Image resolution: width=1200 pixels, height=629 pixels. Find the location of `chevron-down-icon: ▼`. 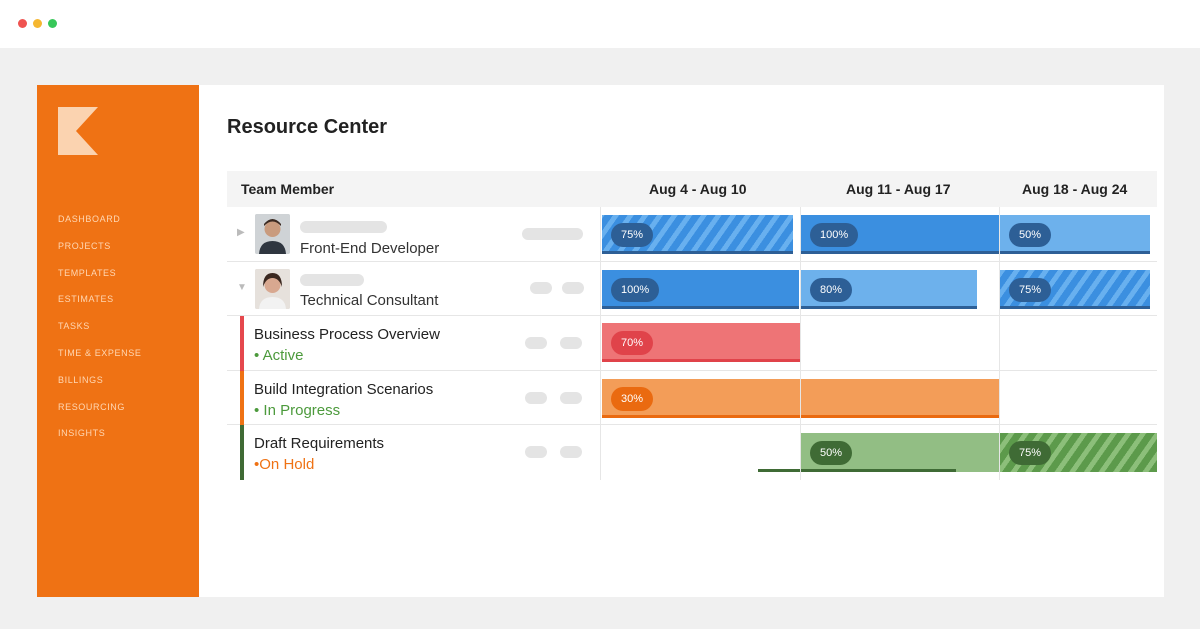

chevron-down-icon: ▼ is located at coordinates (242, 287).